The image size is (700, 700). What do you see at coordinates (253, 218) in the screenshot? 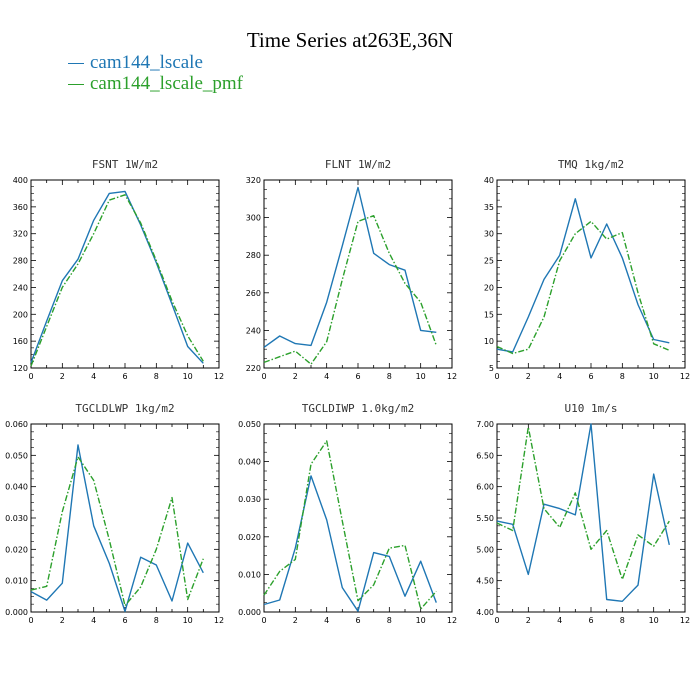
I see `y-tick-label: 300` at bounding box center [253, 218].